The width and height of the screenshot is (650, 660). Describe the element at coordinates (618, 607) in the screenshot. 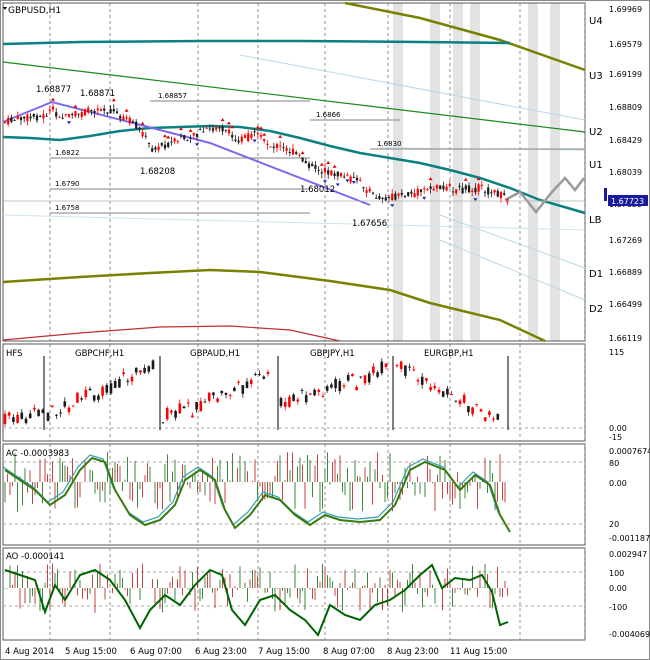

I see `ao-axis-minus100: -100` at that location.